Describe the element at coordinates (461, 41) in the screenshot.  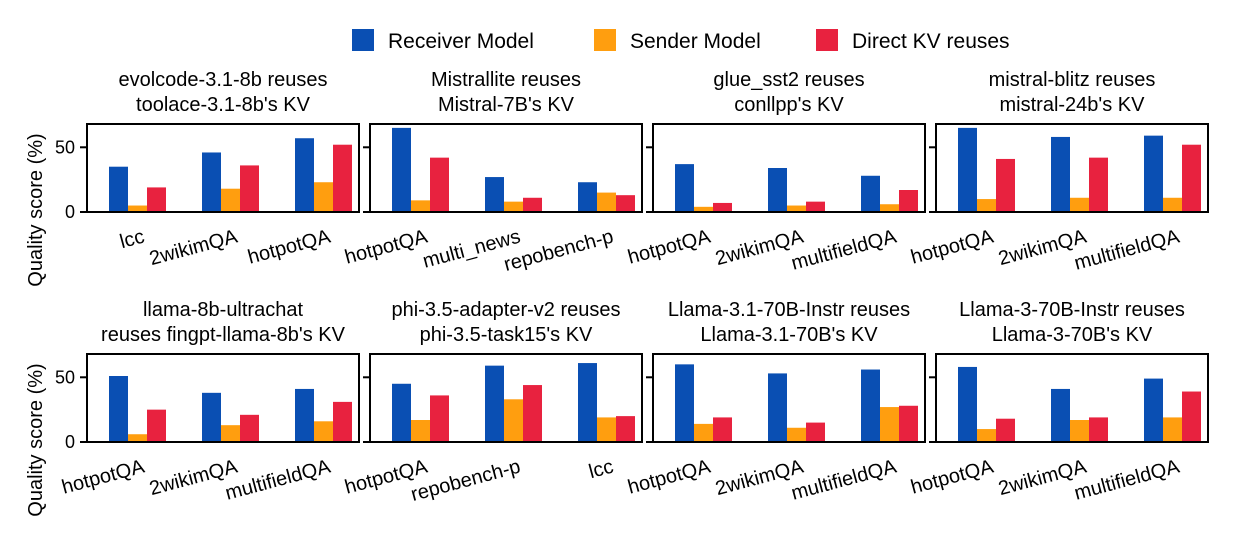
I see `legend-label: Receiver Model` at that location.